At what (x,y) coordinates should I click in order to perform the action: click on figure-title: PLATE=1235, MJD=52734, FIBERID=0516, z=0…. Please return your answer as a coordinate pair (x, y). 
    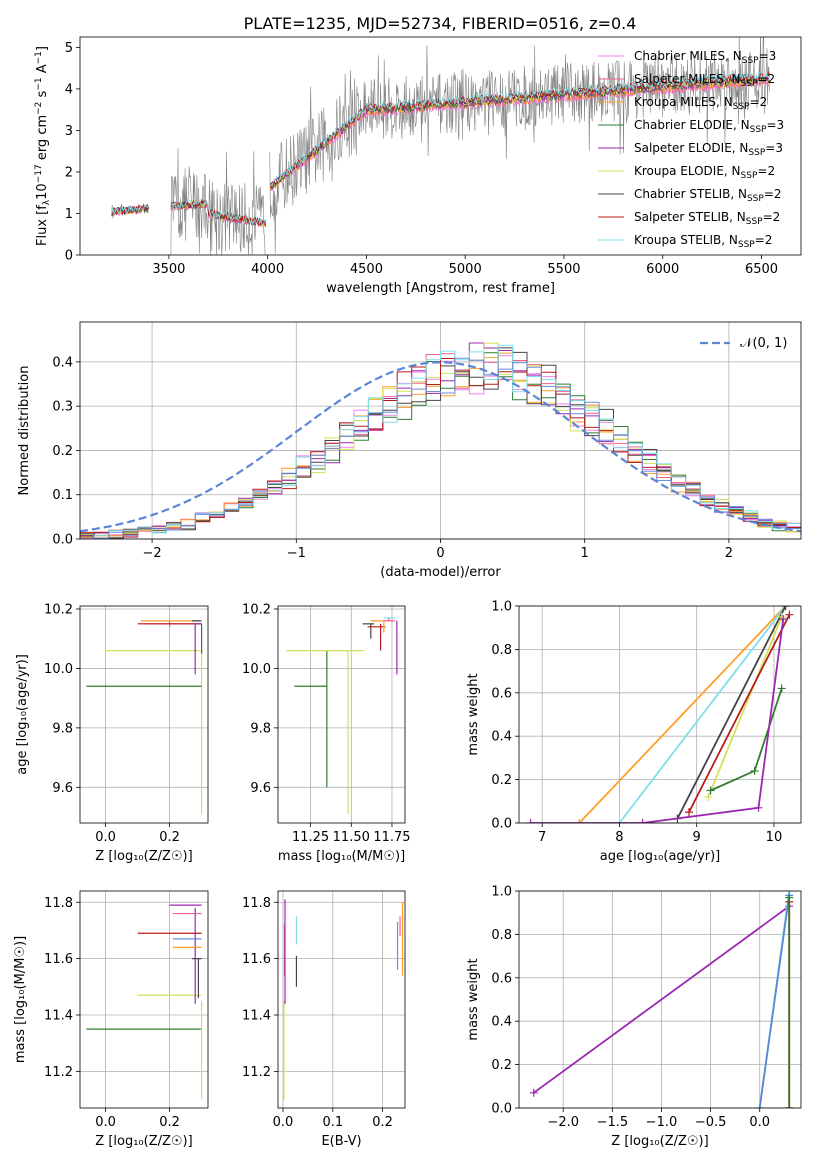
    Looking at the image, I should click on (440, 23).